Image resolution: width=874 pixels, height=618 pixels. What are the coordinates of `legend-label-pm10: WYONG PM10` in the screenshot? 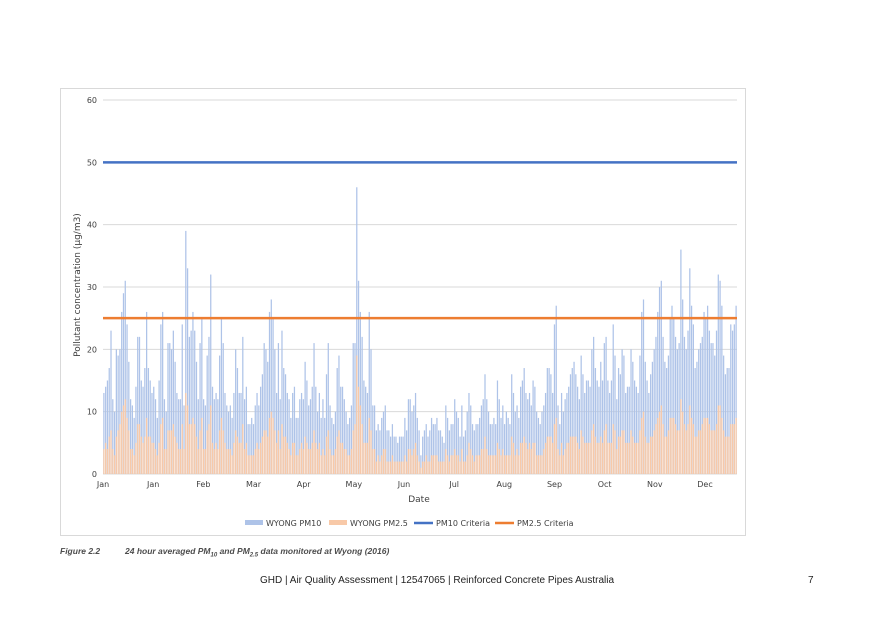 It's located at (293, 523).